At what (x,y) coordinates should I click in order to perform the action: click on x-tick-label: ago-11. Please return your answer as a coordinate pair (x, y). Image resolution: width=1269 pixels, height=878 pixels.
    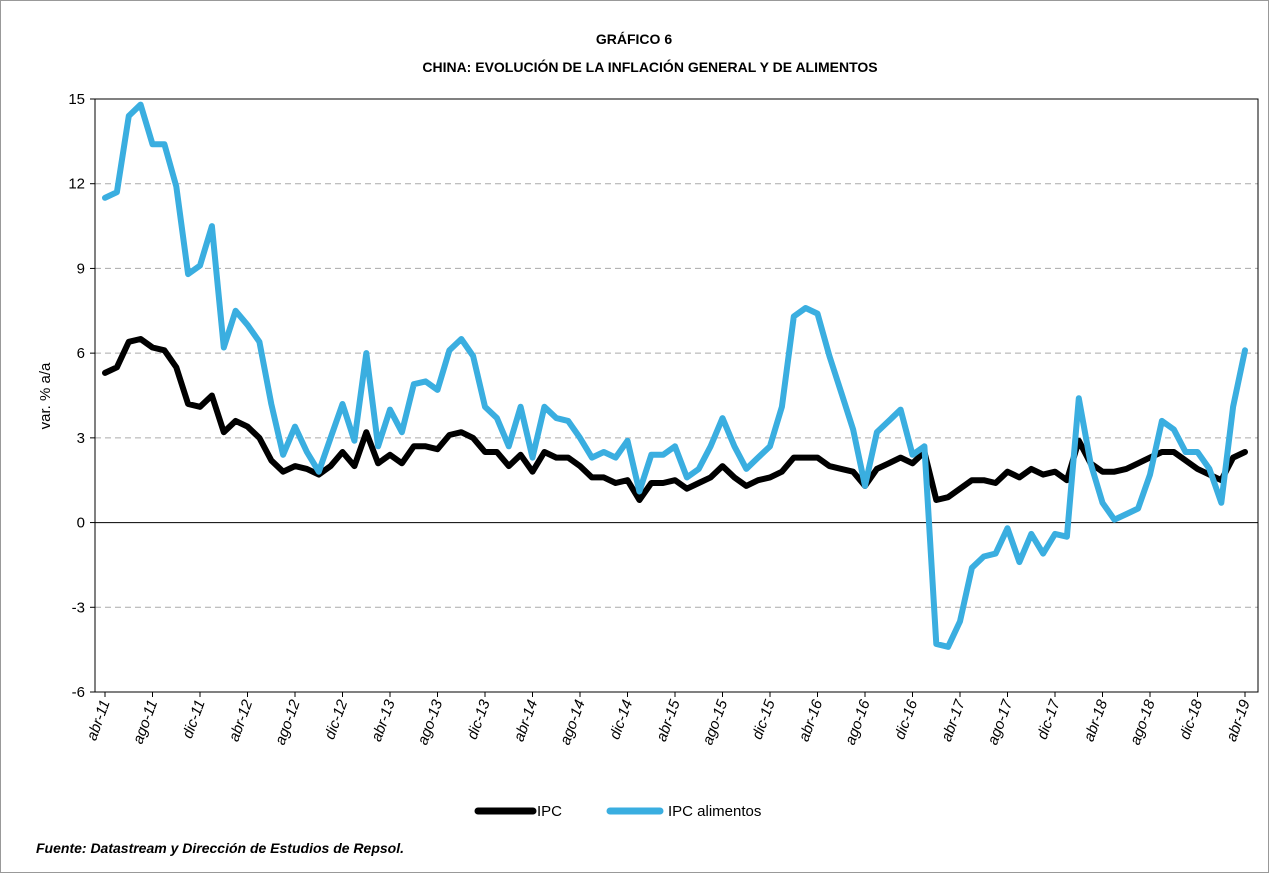
    Looking at the image, I should click on (146, 722).